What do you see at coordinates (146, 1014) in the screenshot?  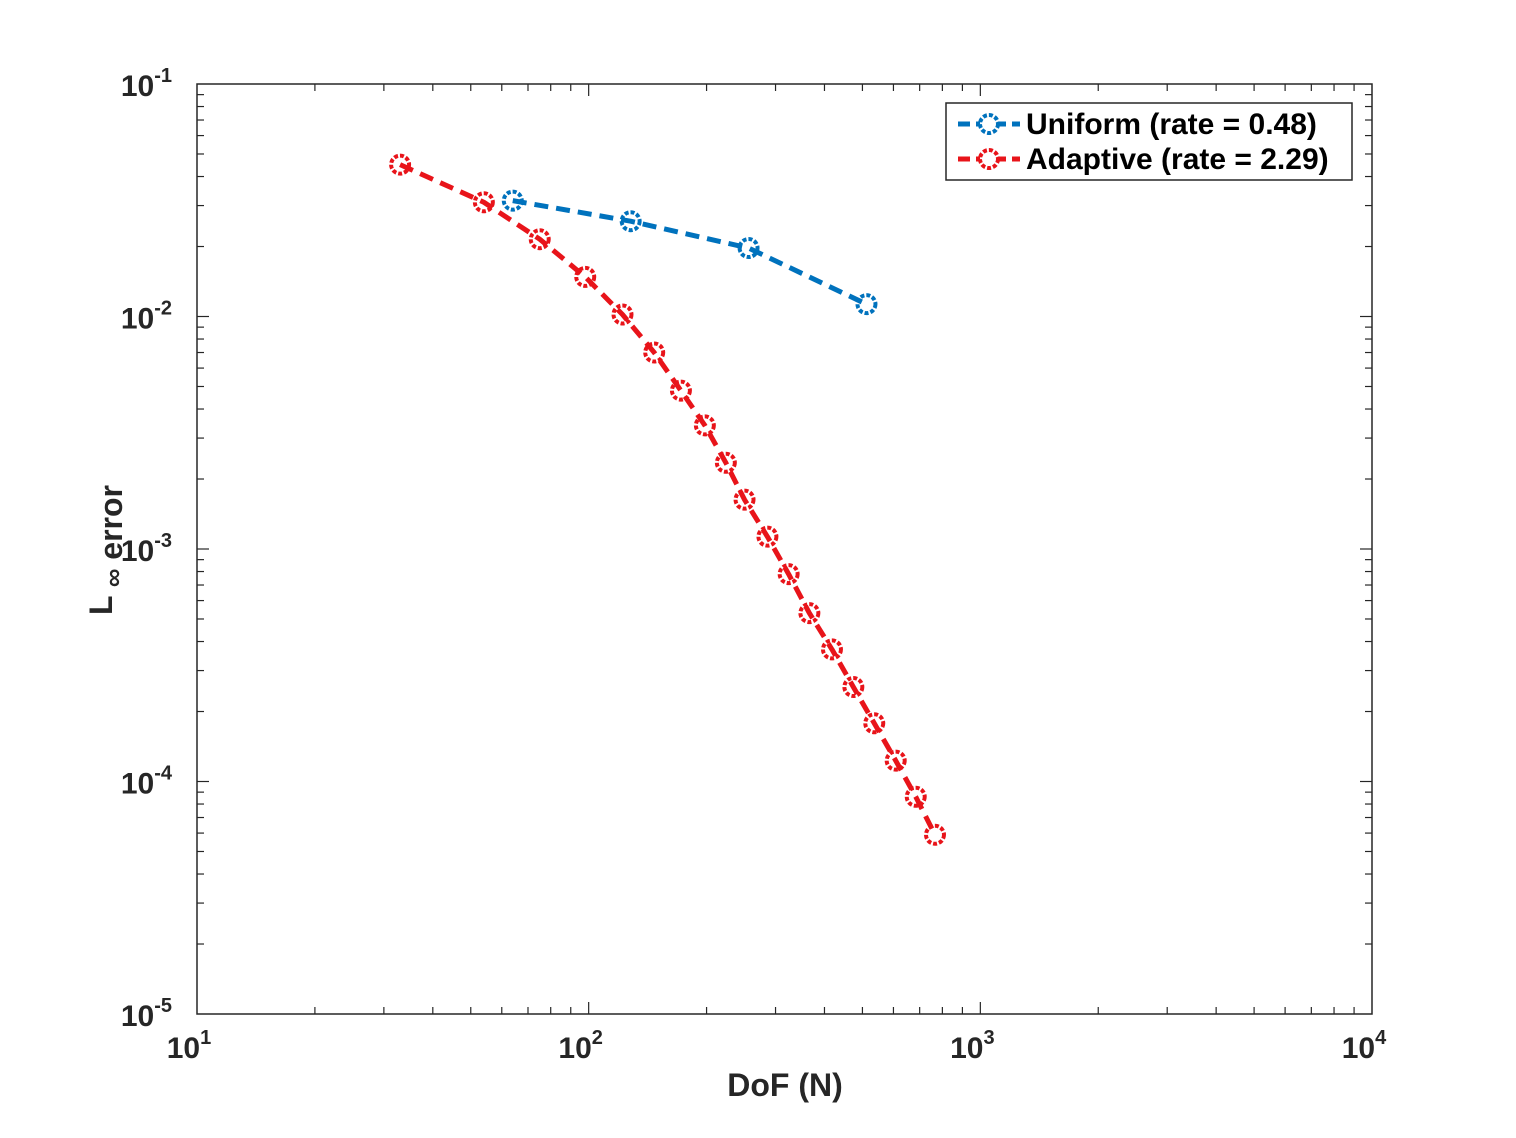 I see `y-tick-label: 10⁻⁵` at bounding box center [146, 1014].